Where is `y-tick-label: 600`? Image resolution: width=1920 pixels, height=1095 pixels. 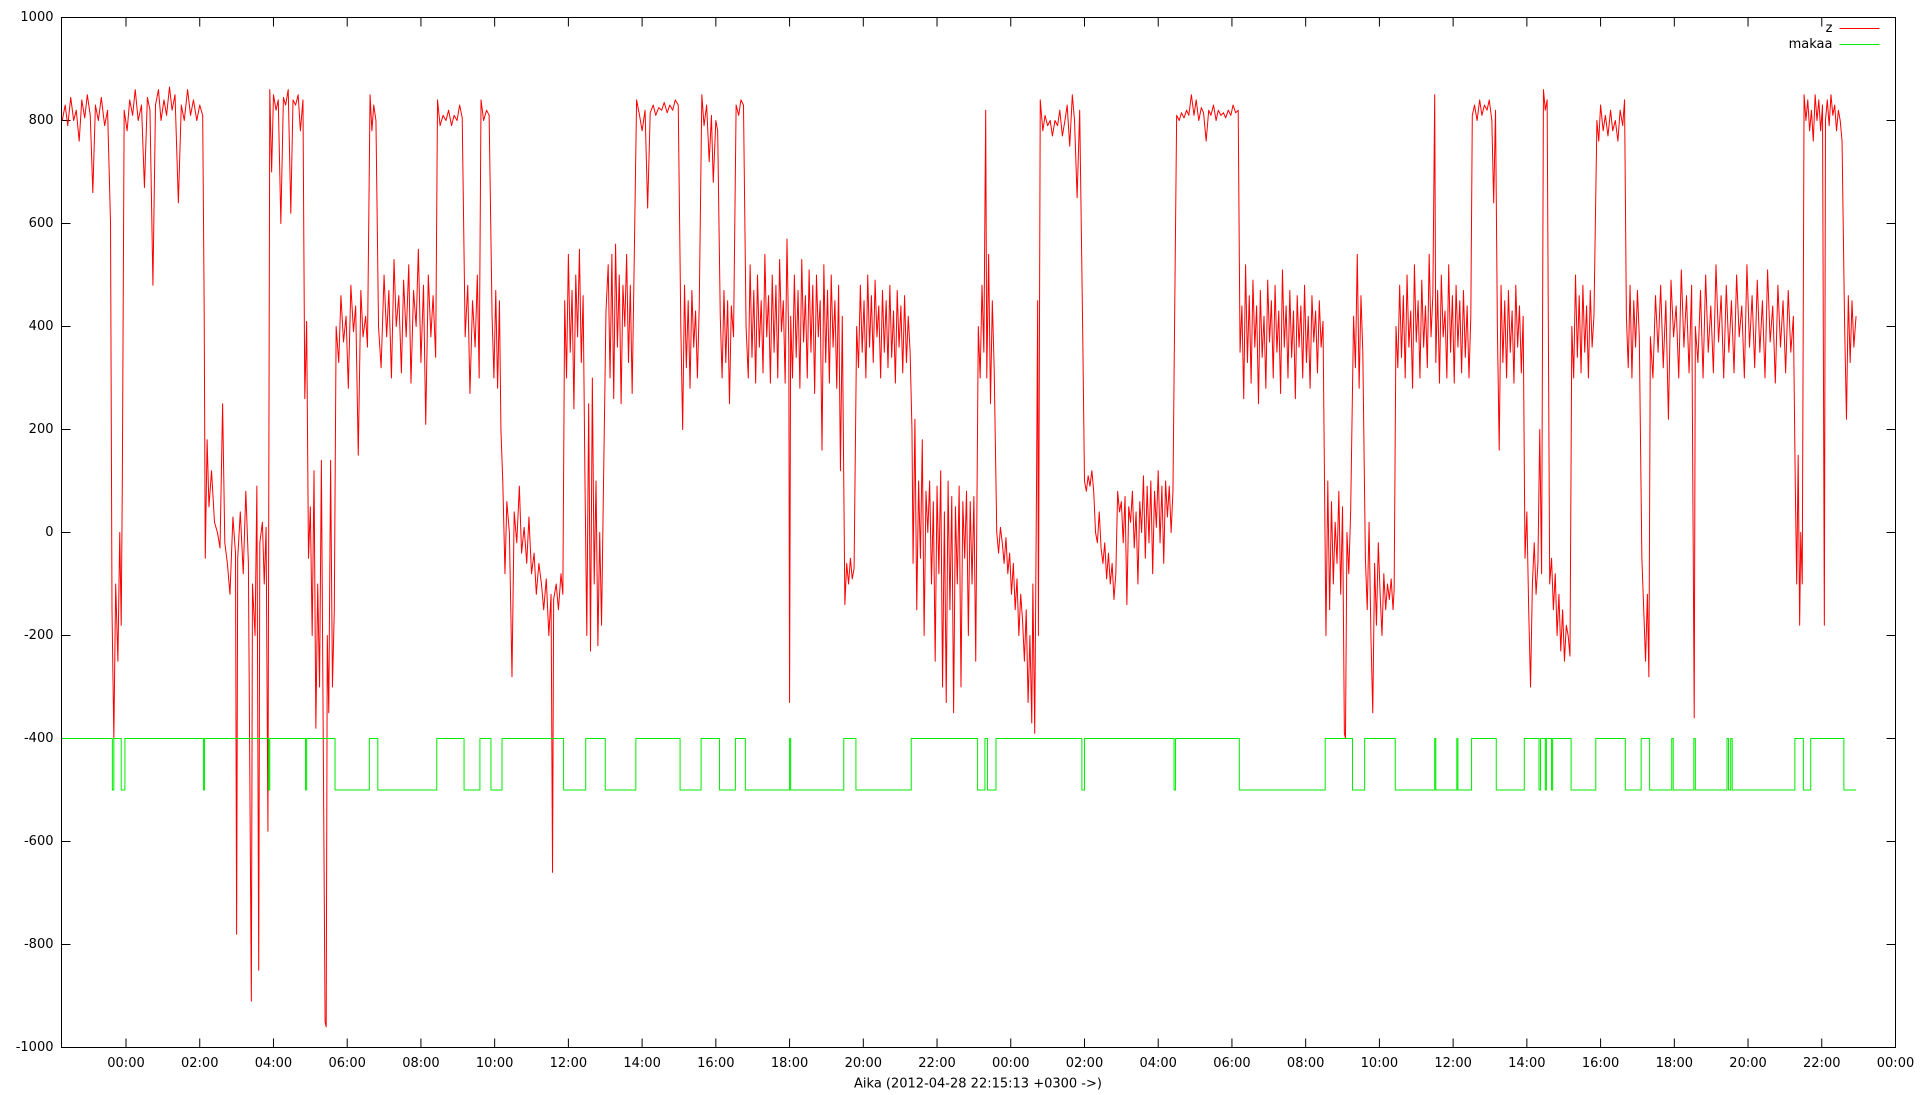 y-tick-label: 600 is located at coordinates (41, 223).